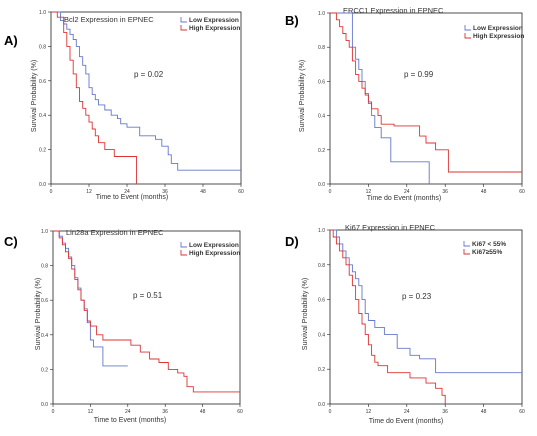  What do you see at coordinates (419, 74) in the screenshot?
I see `p-value-annotation: p = 0.99` at bounding box center [419, 74].